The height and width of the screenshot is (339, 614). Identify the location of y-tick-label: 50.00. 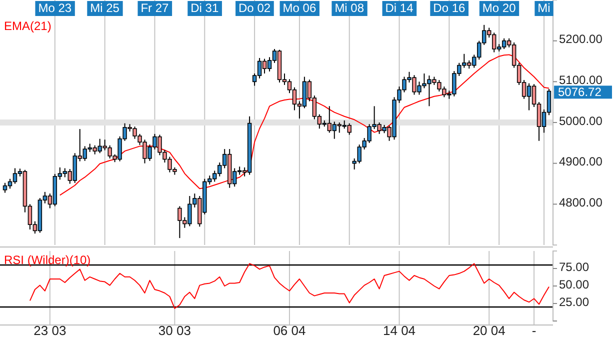
(574, 284).